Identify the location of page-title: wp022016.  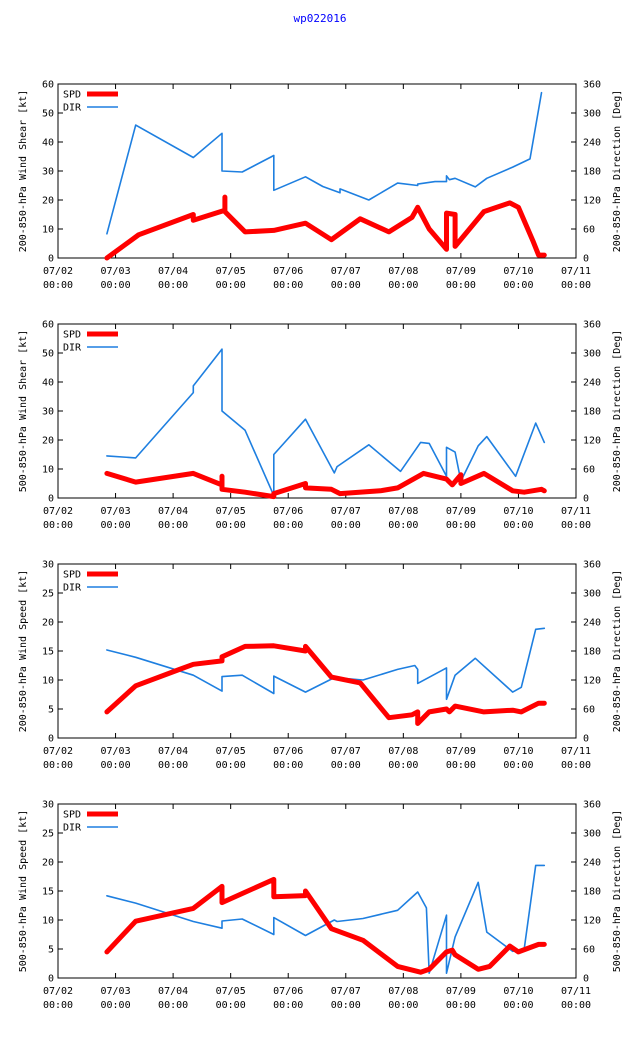
(320, 18).